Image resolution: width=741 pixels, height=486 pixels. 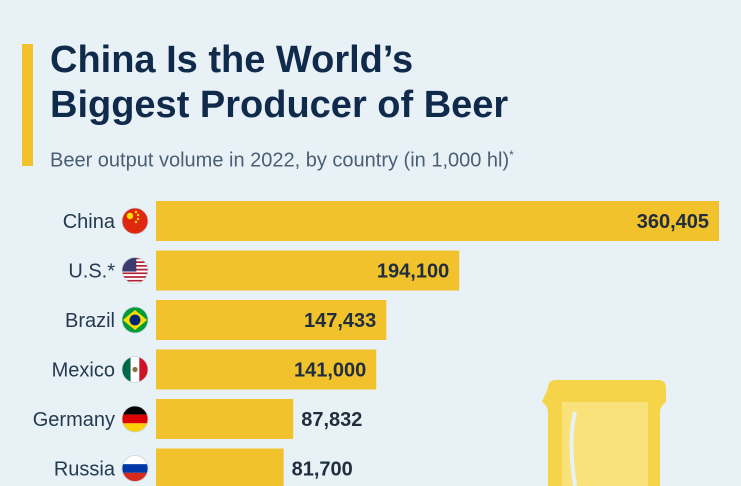 I want to click on brazil-flag-icon, so click(x=135, y=320).